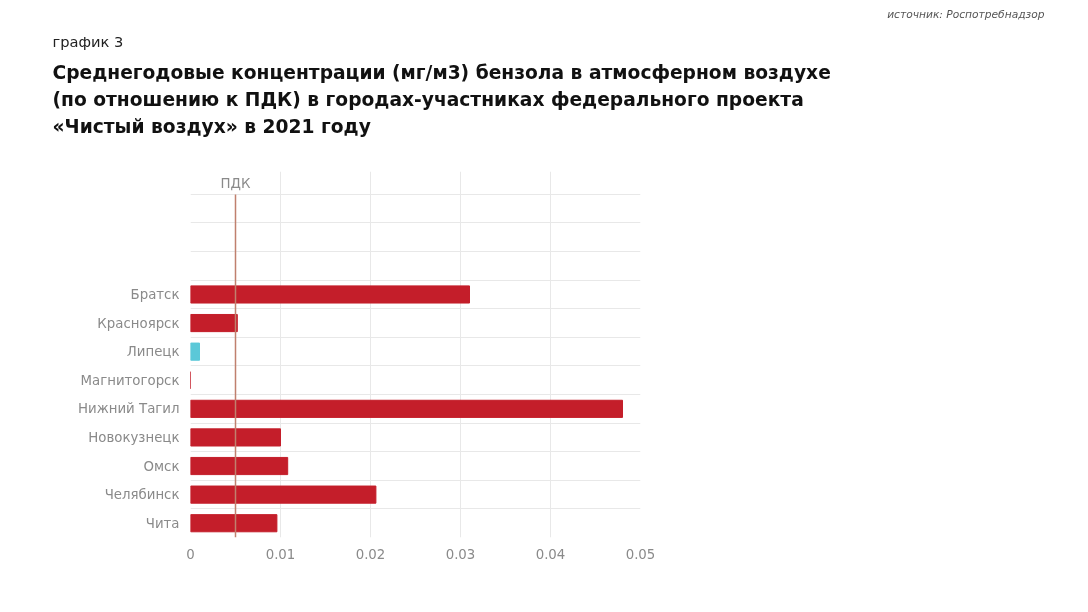  I want to click on x-tick-label: 0.05, so click(640, 554).